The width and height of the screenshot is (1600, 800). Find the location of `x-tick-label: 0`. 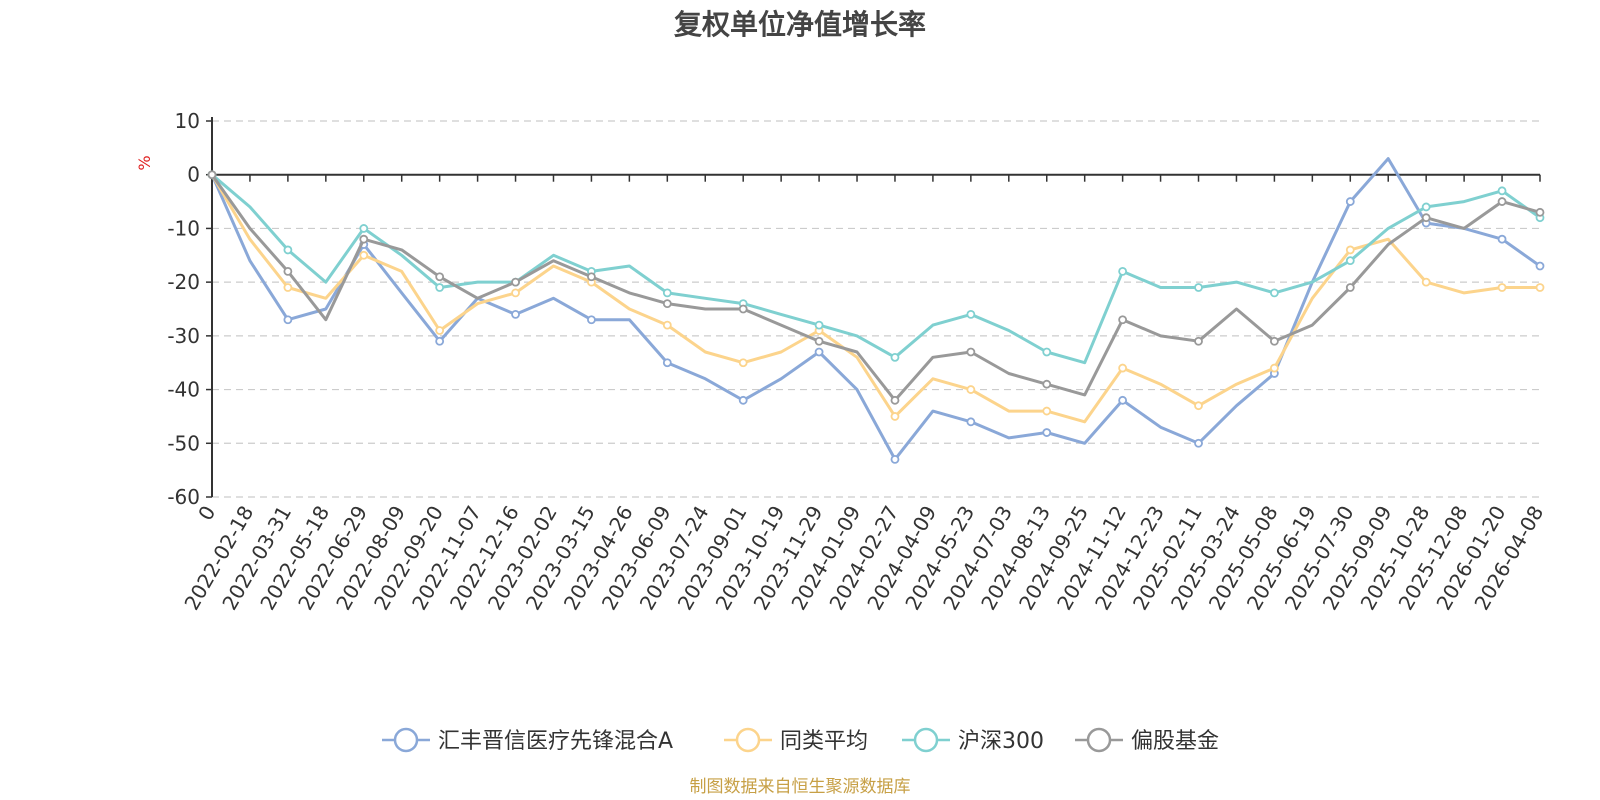

x-tick-label: 0 is located at coordinates (206, 513).